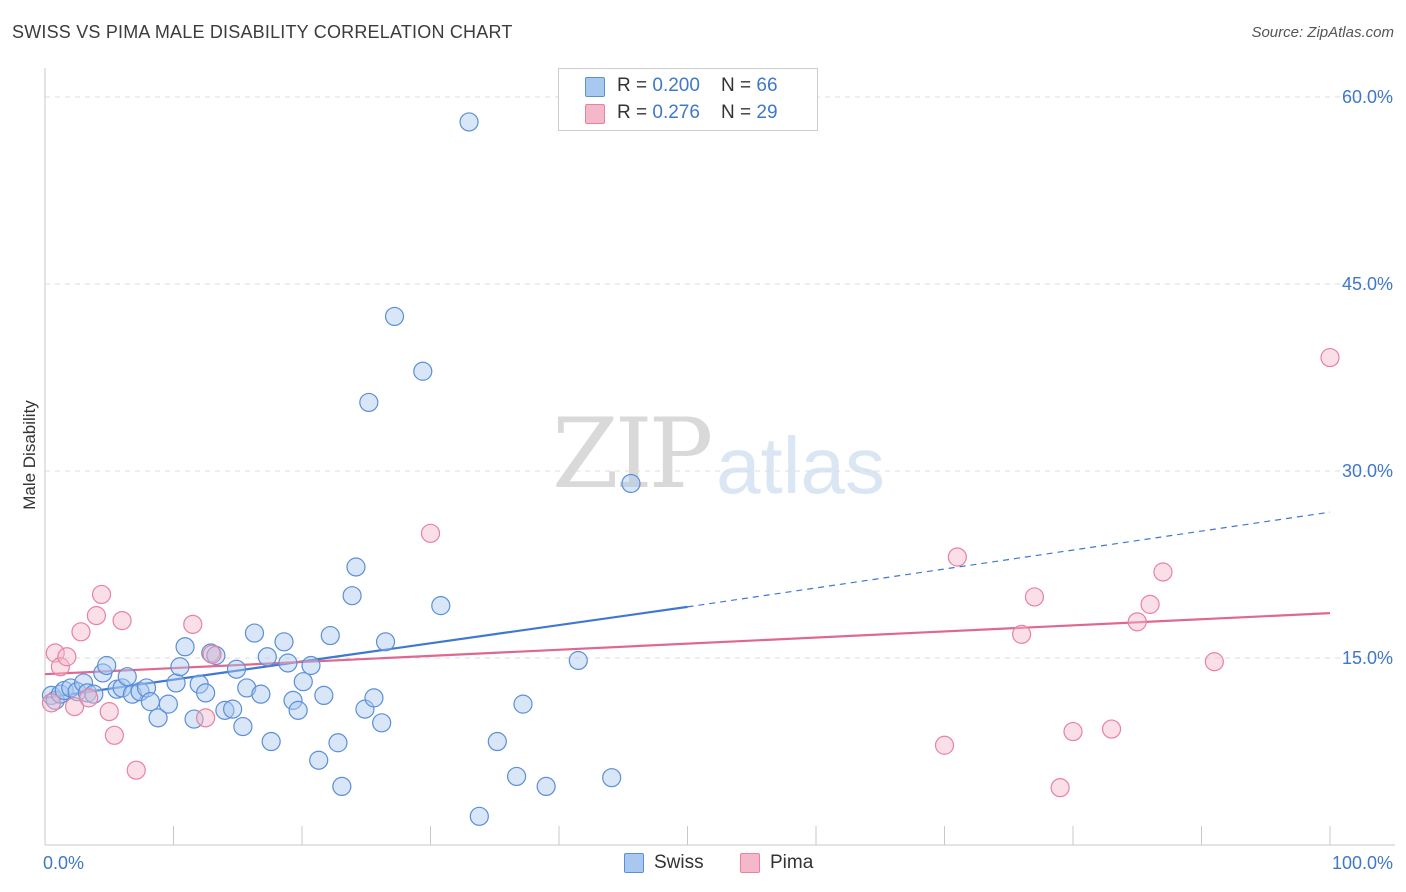 This screenshot has width=1406, height=892. Describe the element at coordinates (632, 454) in the screenshot. I see `watermark-zip: ZIP` at that location.